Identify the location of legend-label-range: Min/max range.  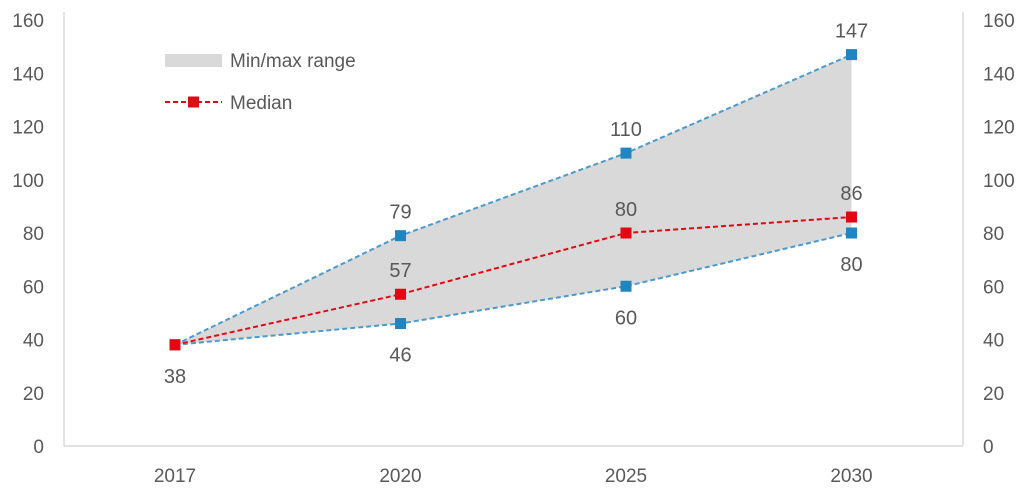
(293, 61).